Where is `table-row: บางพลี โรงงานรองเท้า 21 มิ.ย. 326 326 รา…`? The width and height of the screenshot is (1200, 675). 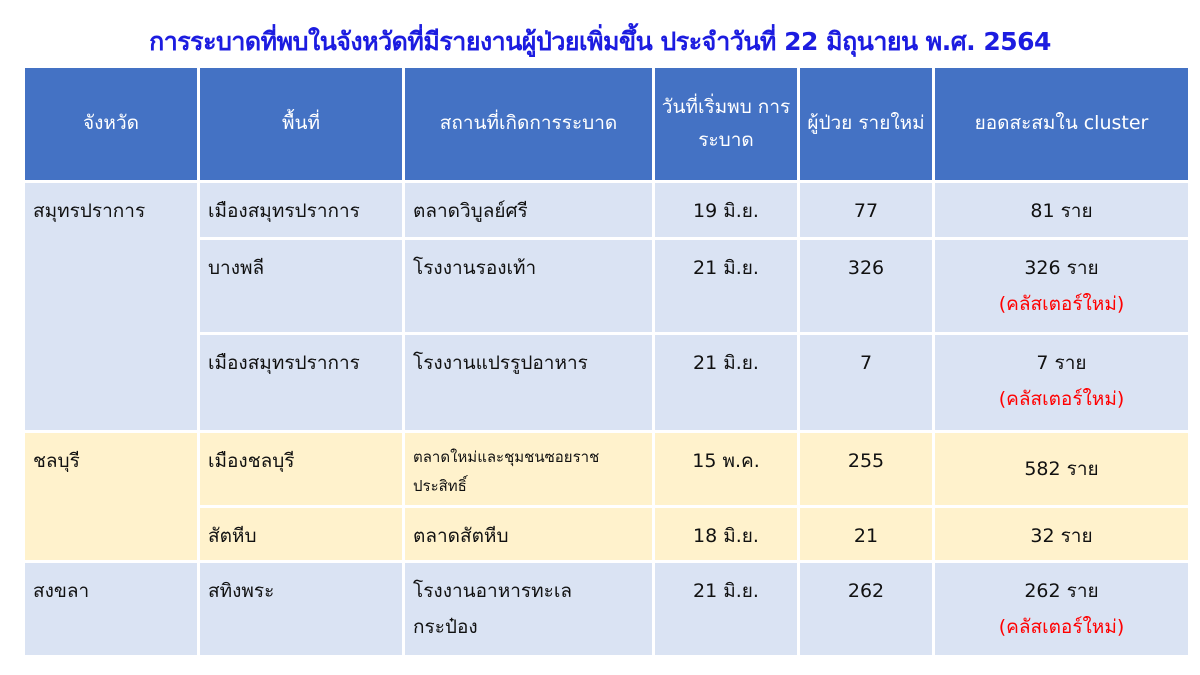 table-row: บางพลี โรงงานรองเท้า 21 มิ.ย. 326 326 รา… is located at coordinates (607, 286).